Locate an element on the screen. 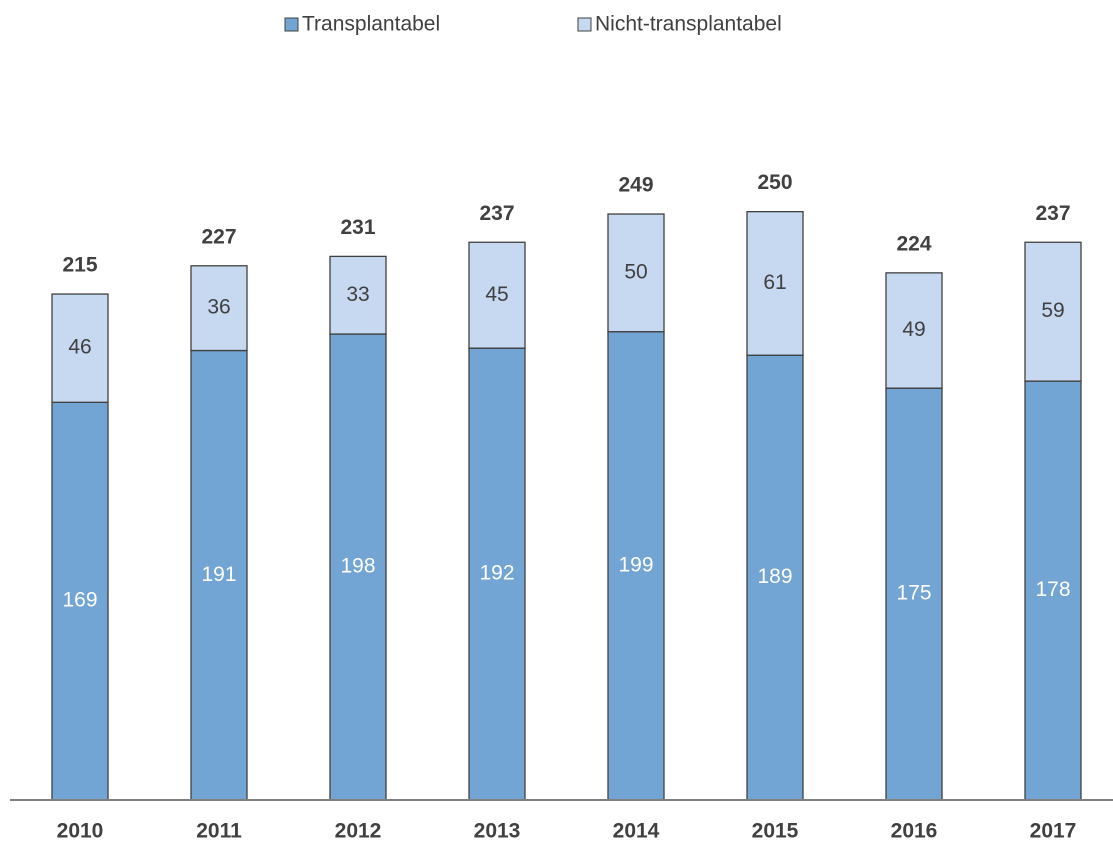 The height and width of the screenshot is (846, 1113). total-label: 215 is located at coordinates (79, 265).